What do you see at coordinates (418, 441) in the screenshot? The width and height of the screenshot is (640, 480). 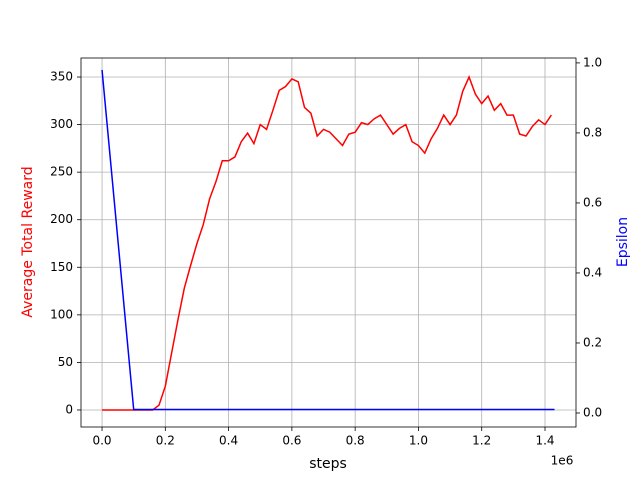 I see `x-tick-label: 1.0` at bounding box center [418, 441].